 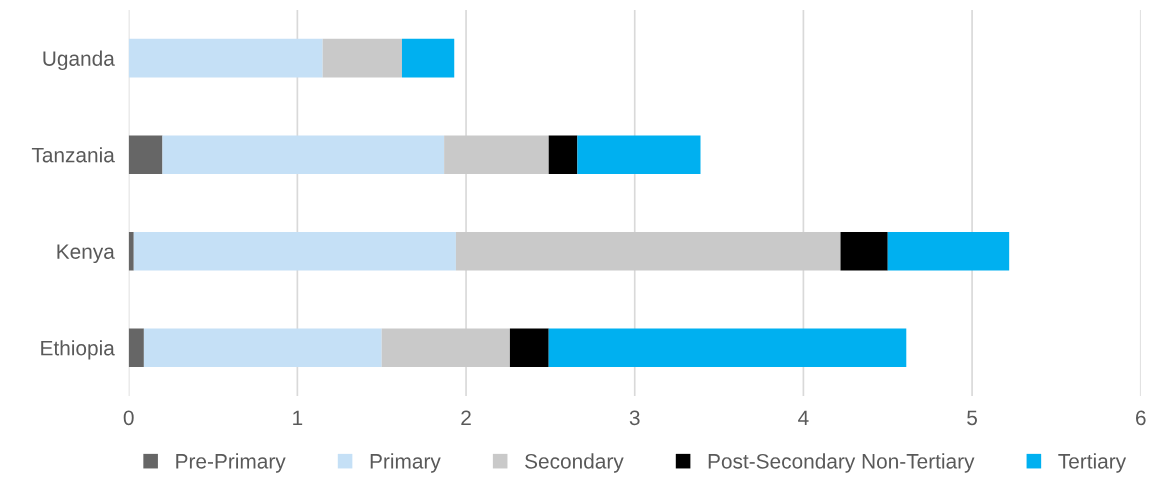 I want to click on x-tick-label: 0, so click(x=128, y=418).